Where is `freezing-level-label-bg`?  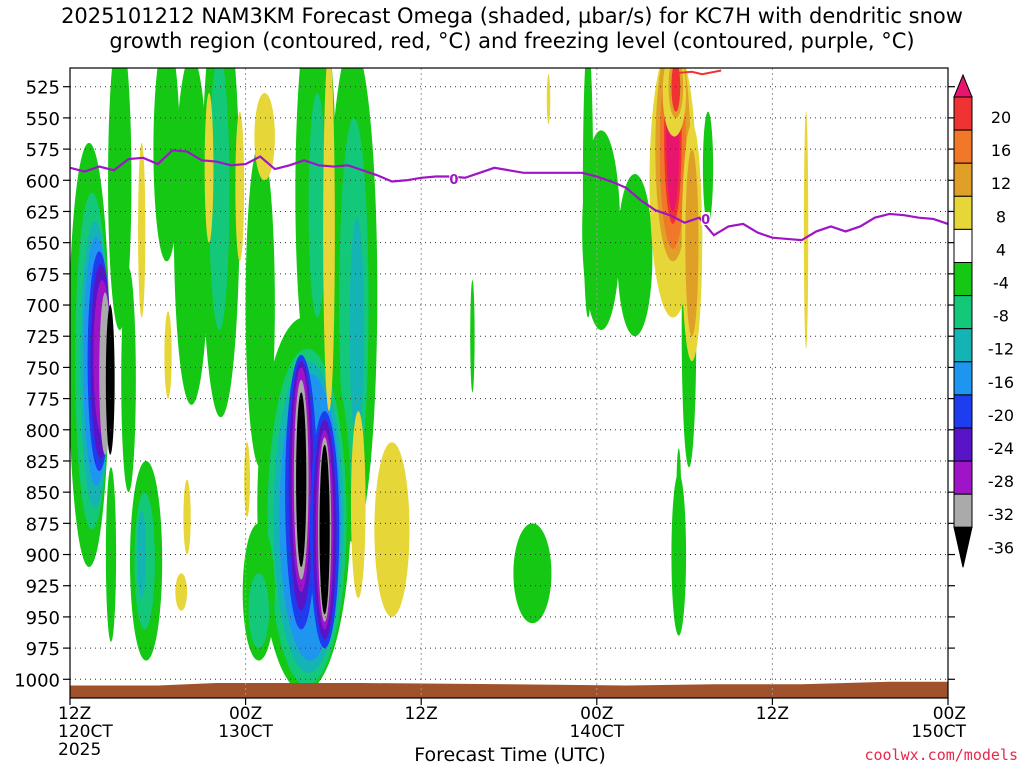
freezing-level-label-bg is located at coordinates (454, 179).